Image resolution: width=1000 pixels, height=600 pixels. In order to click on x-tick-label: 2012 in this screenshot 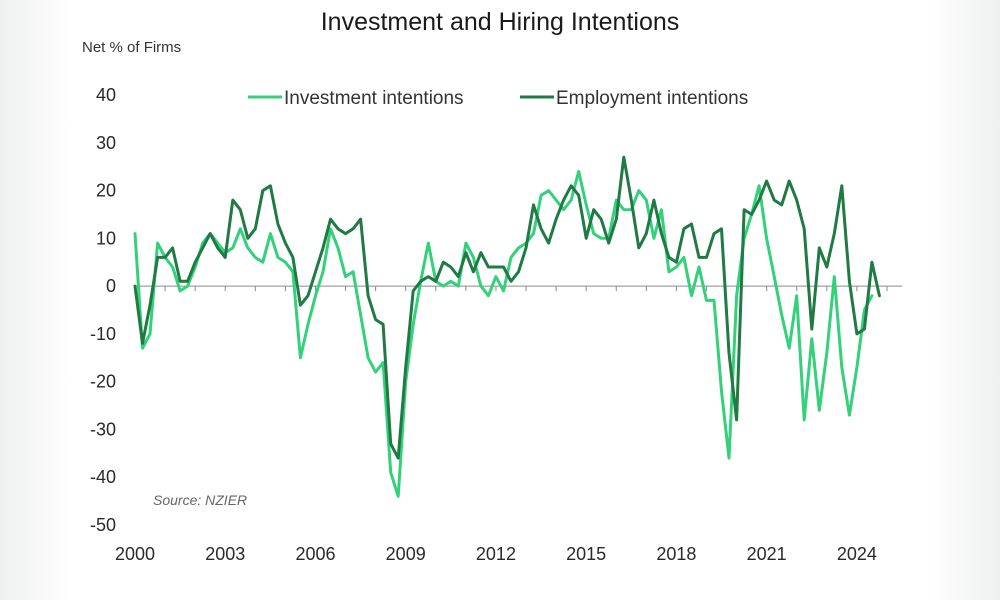, I will do `click(496, 554)`.